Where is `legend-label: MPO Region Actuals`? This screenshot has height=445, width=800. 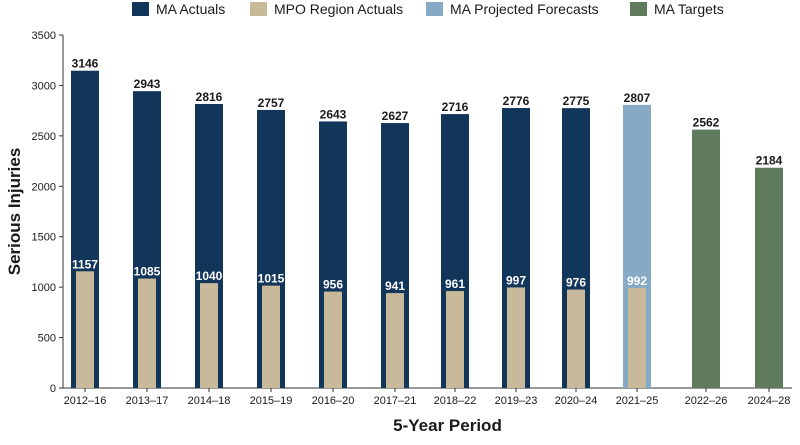 legend-label: MPO Region Actuals is located at coordinates (338, 9).